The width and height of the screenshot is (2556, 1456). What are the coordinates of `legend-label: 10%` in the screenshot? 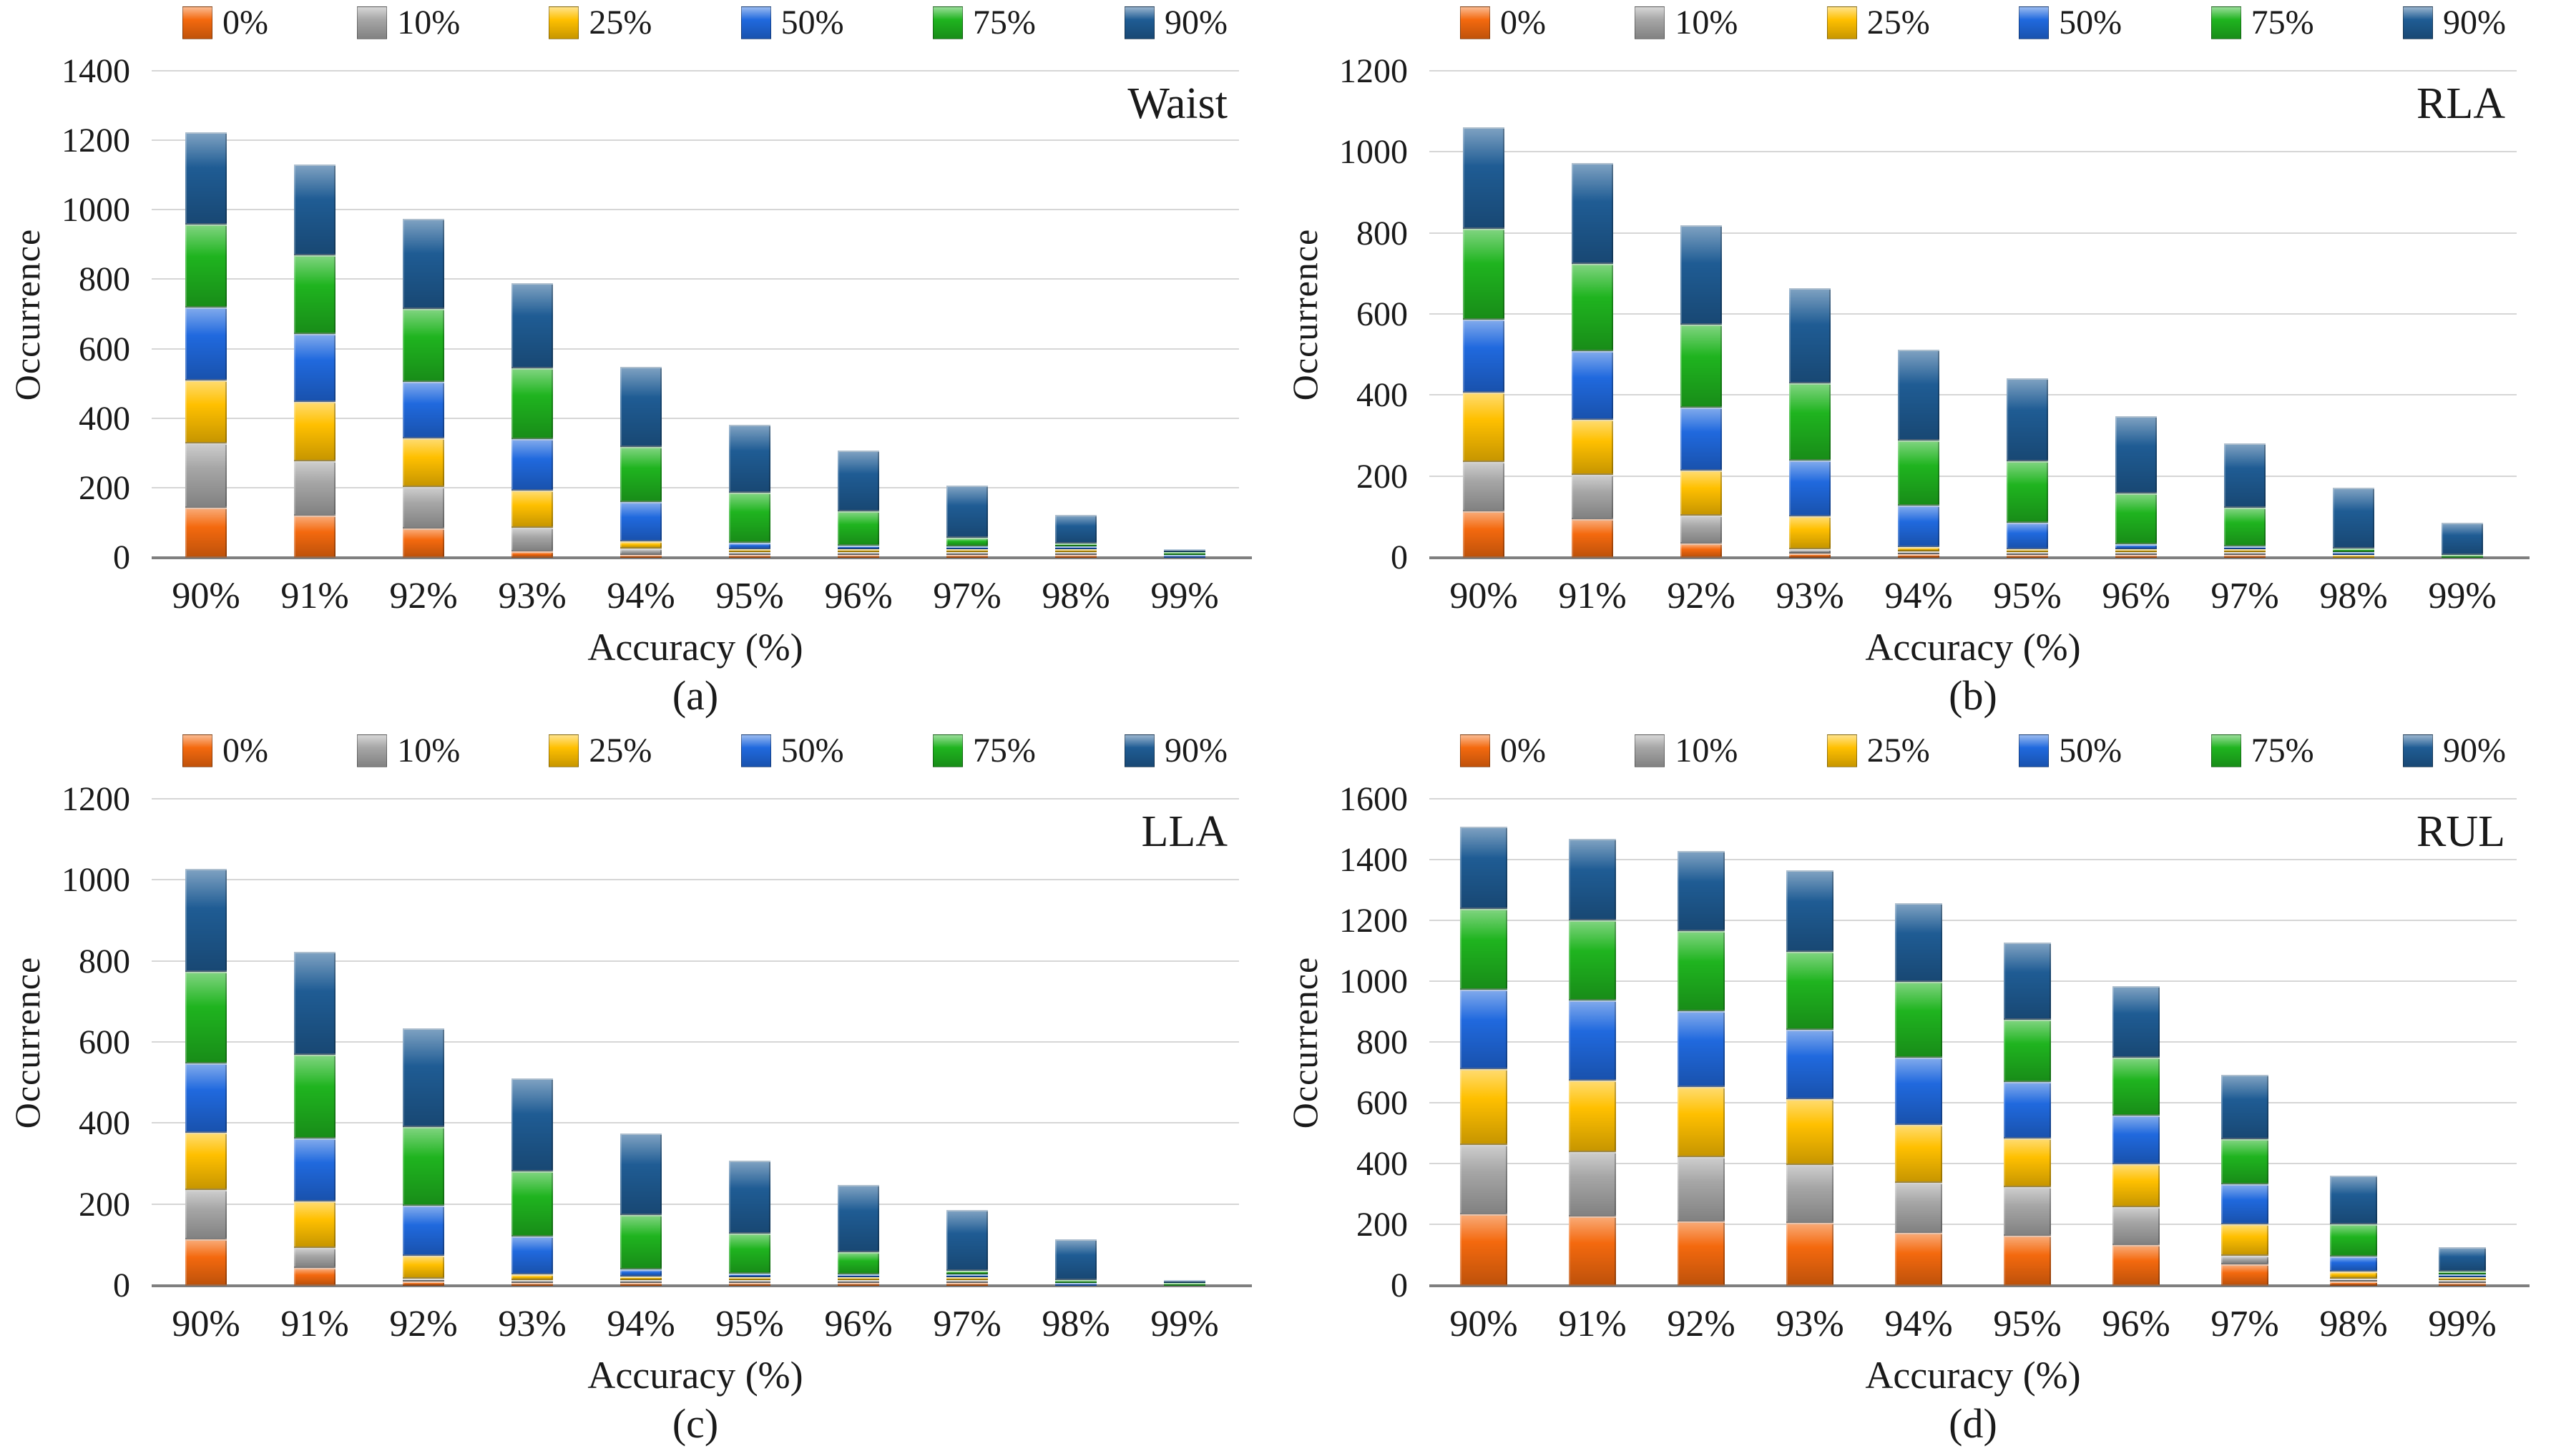 It's located at (429, 750).